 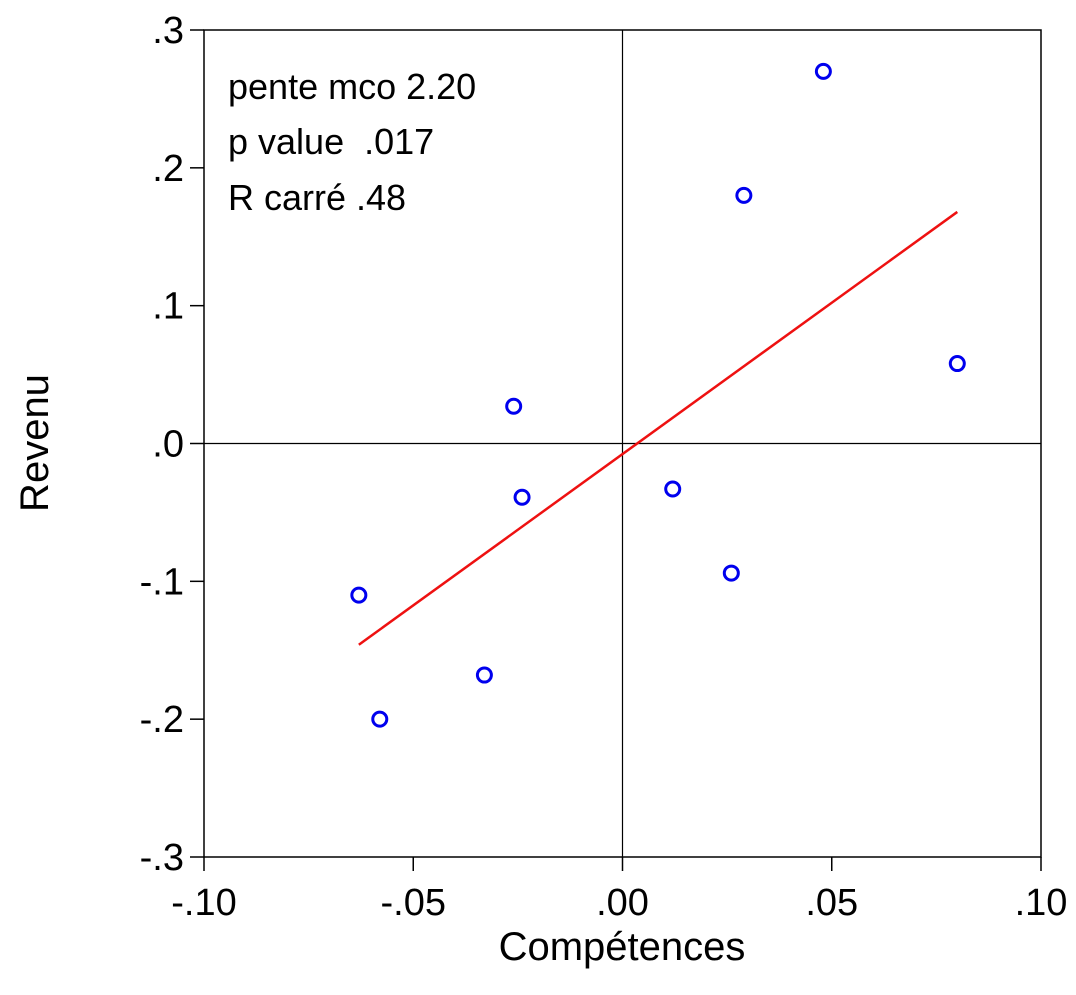 I want to click on y-axis-ticks, so click(x=197, y=443).